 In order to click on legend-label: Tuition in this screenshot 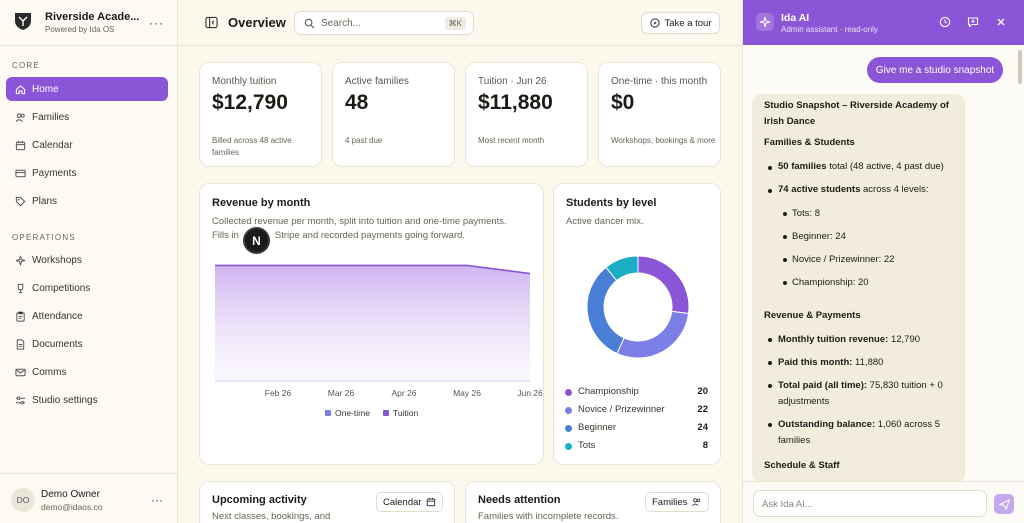, I will do `click(405, 413)`.